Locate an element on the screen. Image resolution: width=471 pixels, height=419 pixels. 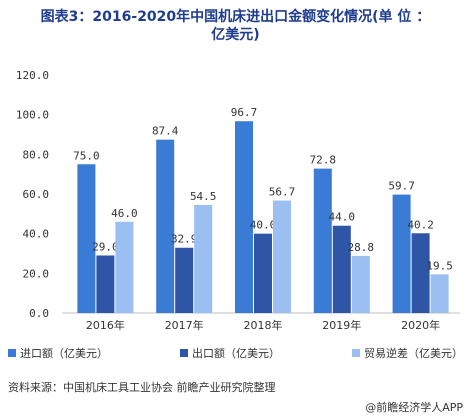
data-label-2-4: 19.5 is located at coordinates (439, 265).